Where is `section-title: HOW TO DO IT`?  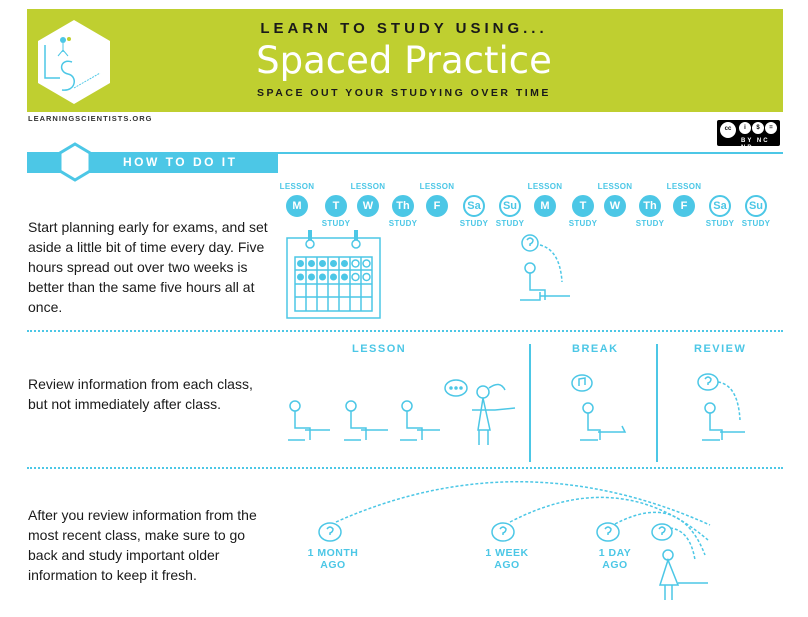
section-title: HOW TO DO IT is located at coordinates (180, 162).